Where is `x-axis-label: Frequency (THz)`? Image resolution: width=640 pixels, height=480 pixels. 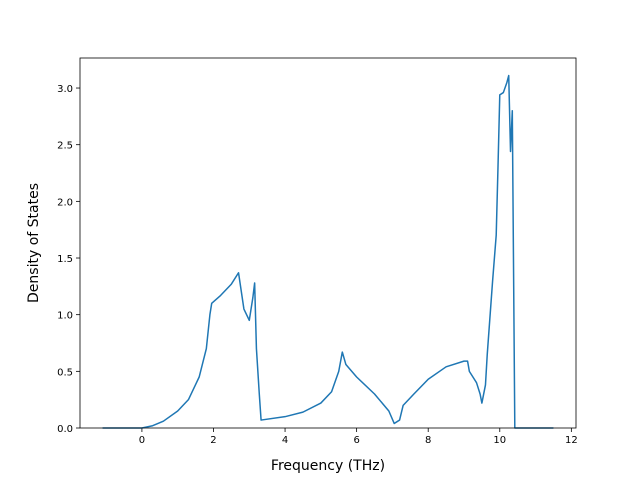
x-axis-label: Frequency (THz) is located at coordinates (328, 466).